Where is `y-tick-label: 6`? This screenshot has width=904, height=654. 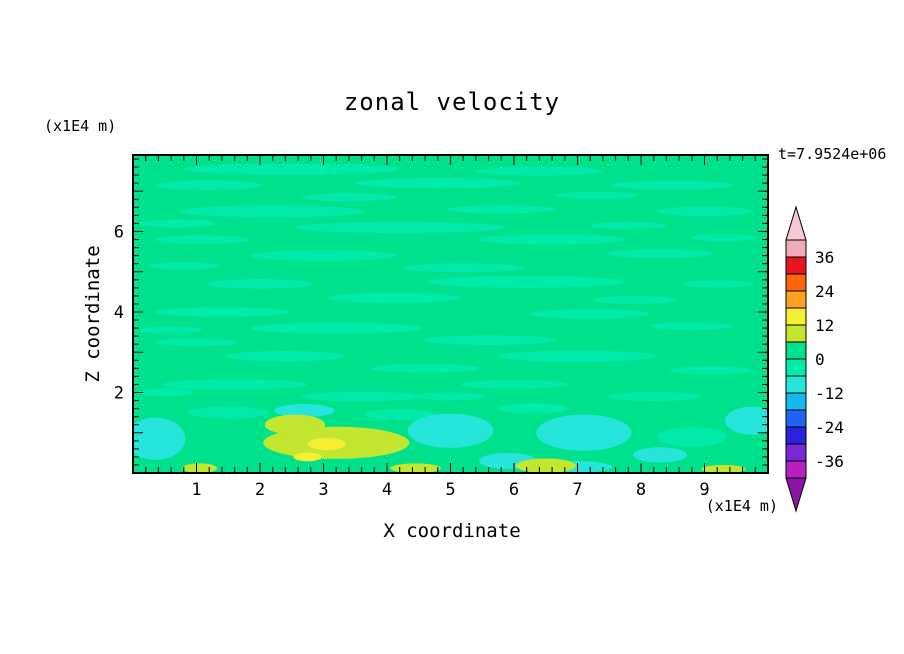 y-tick-label: 6 is located at coordinates (119, 232).